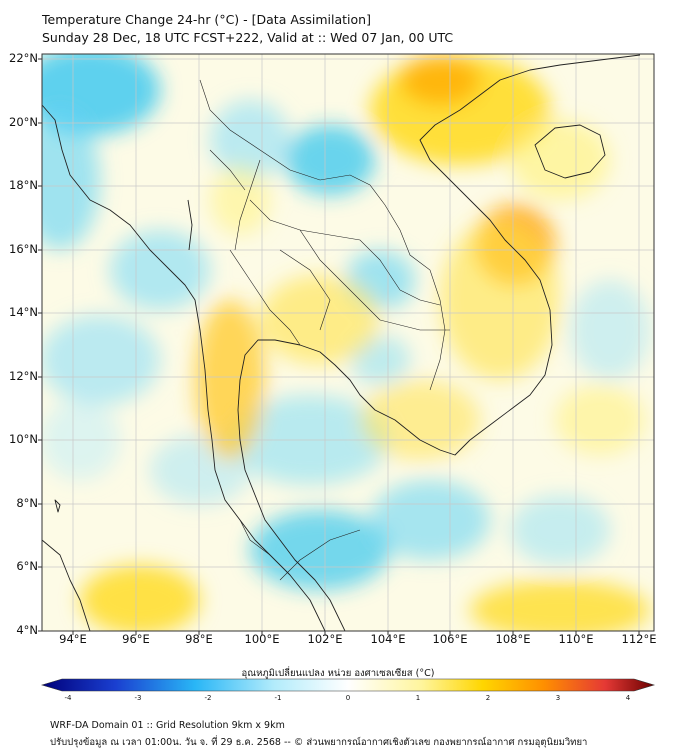  What do you see at coordinates (27, 566) in the screenshot?
I see `lat-label: 6°N` at bounding box center [27, 566].